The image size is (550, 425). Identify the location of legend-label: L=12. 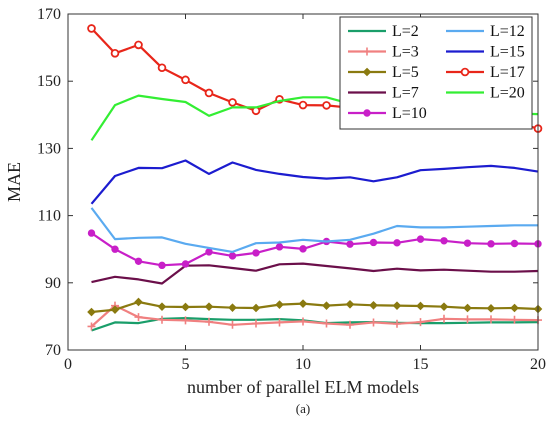
(507, 31).